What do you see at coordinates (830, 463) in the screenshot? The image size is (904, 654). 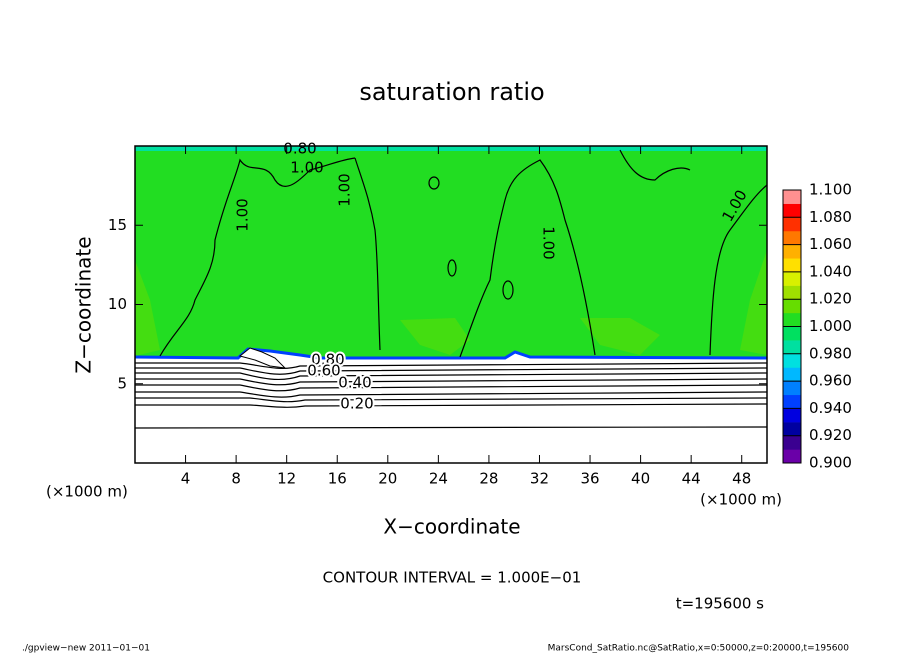 I see `colorbar-tick-label: 0.900` at bounding box center [830, 463].